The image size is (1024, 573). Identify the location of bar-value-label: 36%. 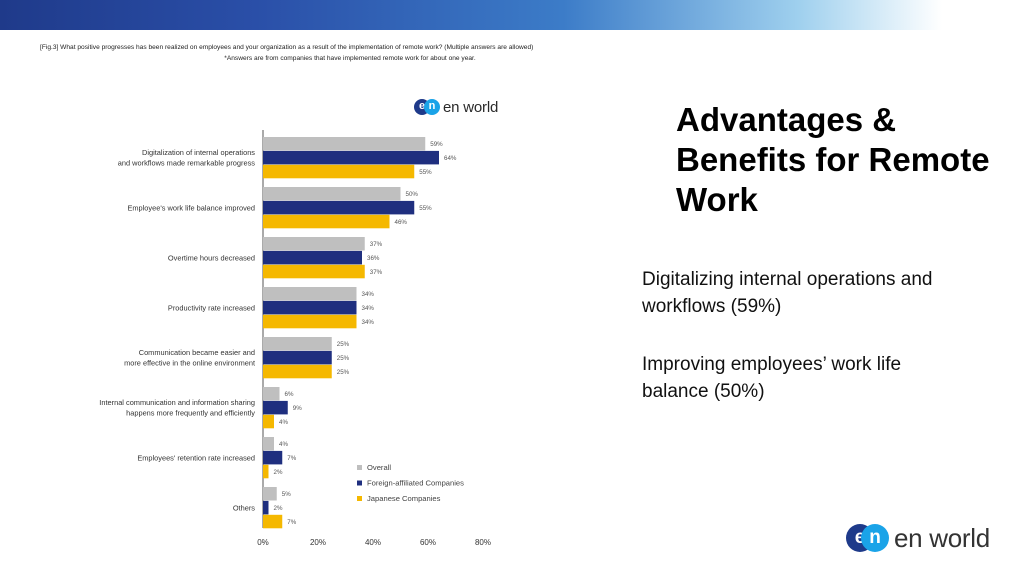
(373, 258).